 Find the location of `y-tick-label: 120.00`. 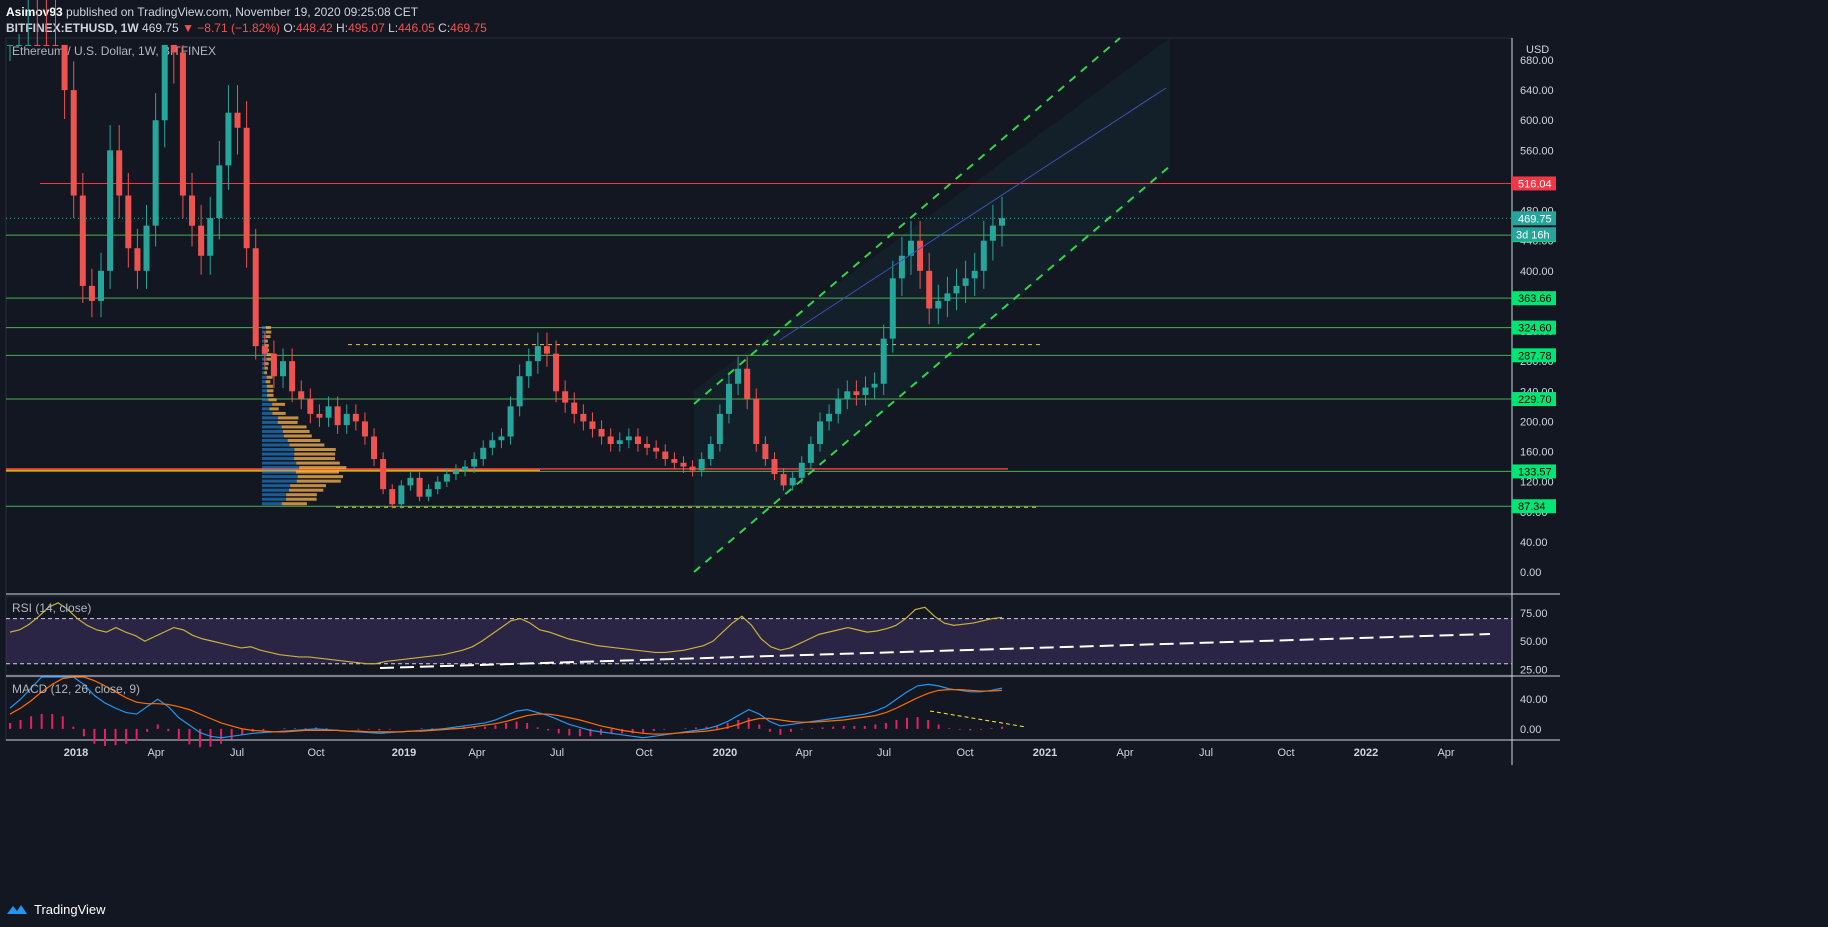

y-tick-label: 120.00 is located at coordinates (1537, 483).